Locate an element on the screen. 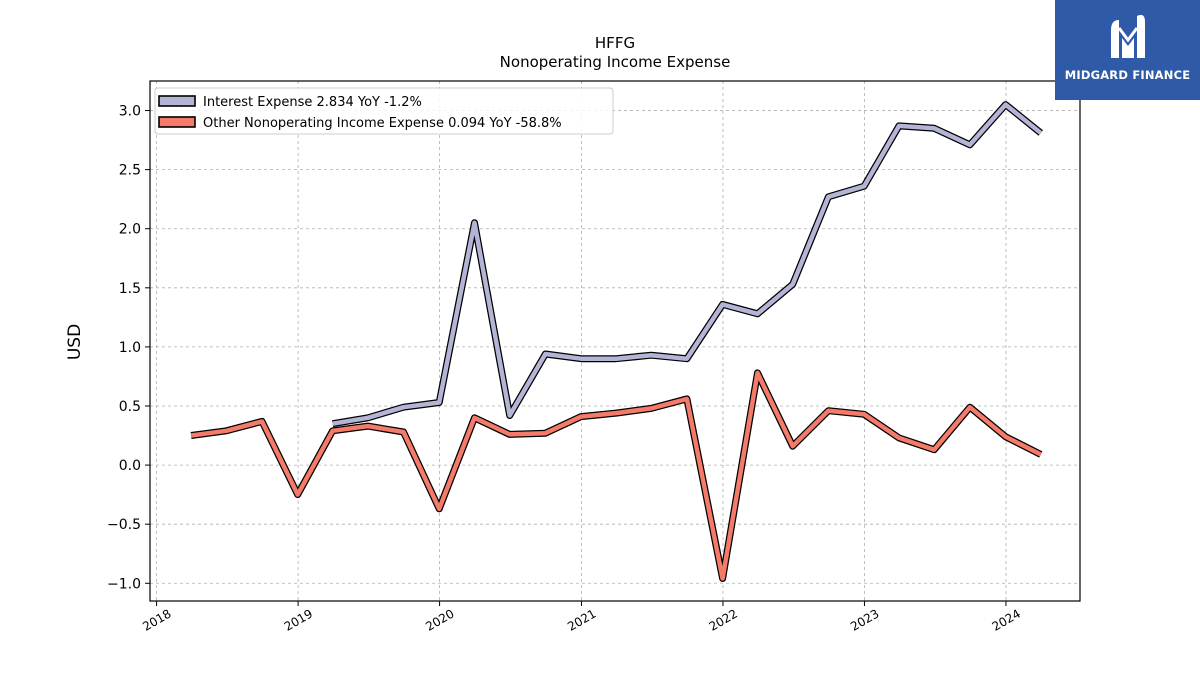 This screenshot has height=675, width=1200. y-tick-label: 1.0 is located at coordinates (130, 348).